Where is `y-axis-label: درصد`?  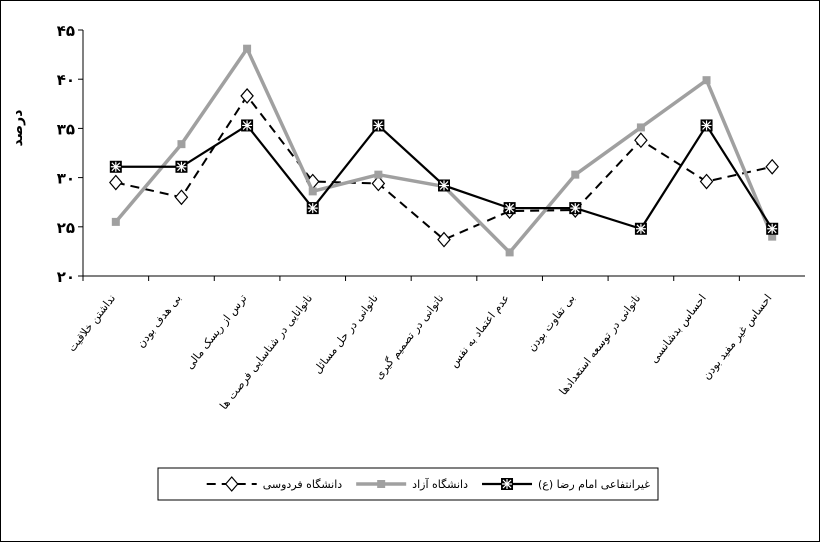 y-axis-label: درصد is located at coordinates (18, 128).